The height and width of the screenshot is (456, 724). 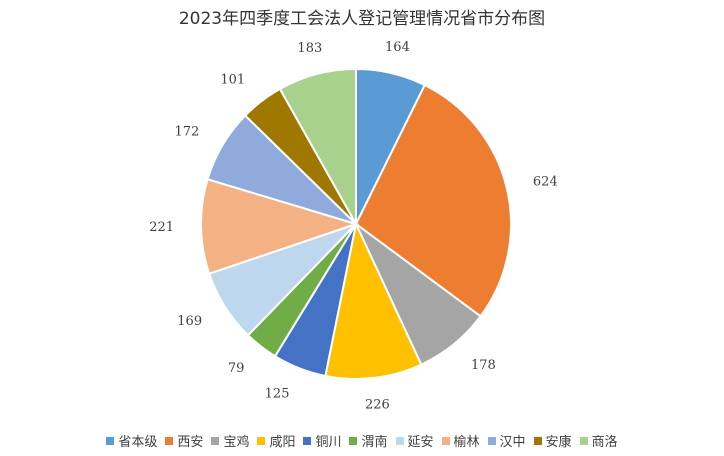 I want to click on legend-item-铜川: 铜川, so click(x=322, y=440).